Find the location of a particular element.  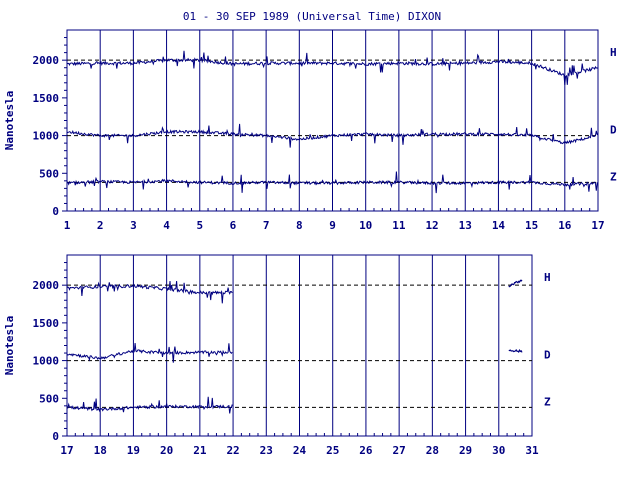

x-tick-label: 13 is located at coordinates (465, 225).